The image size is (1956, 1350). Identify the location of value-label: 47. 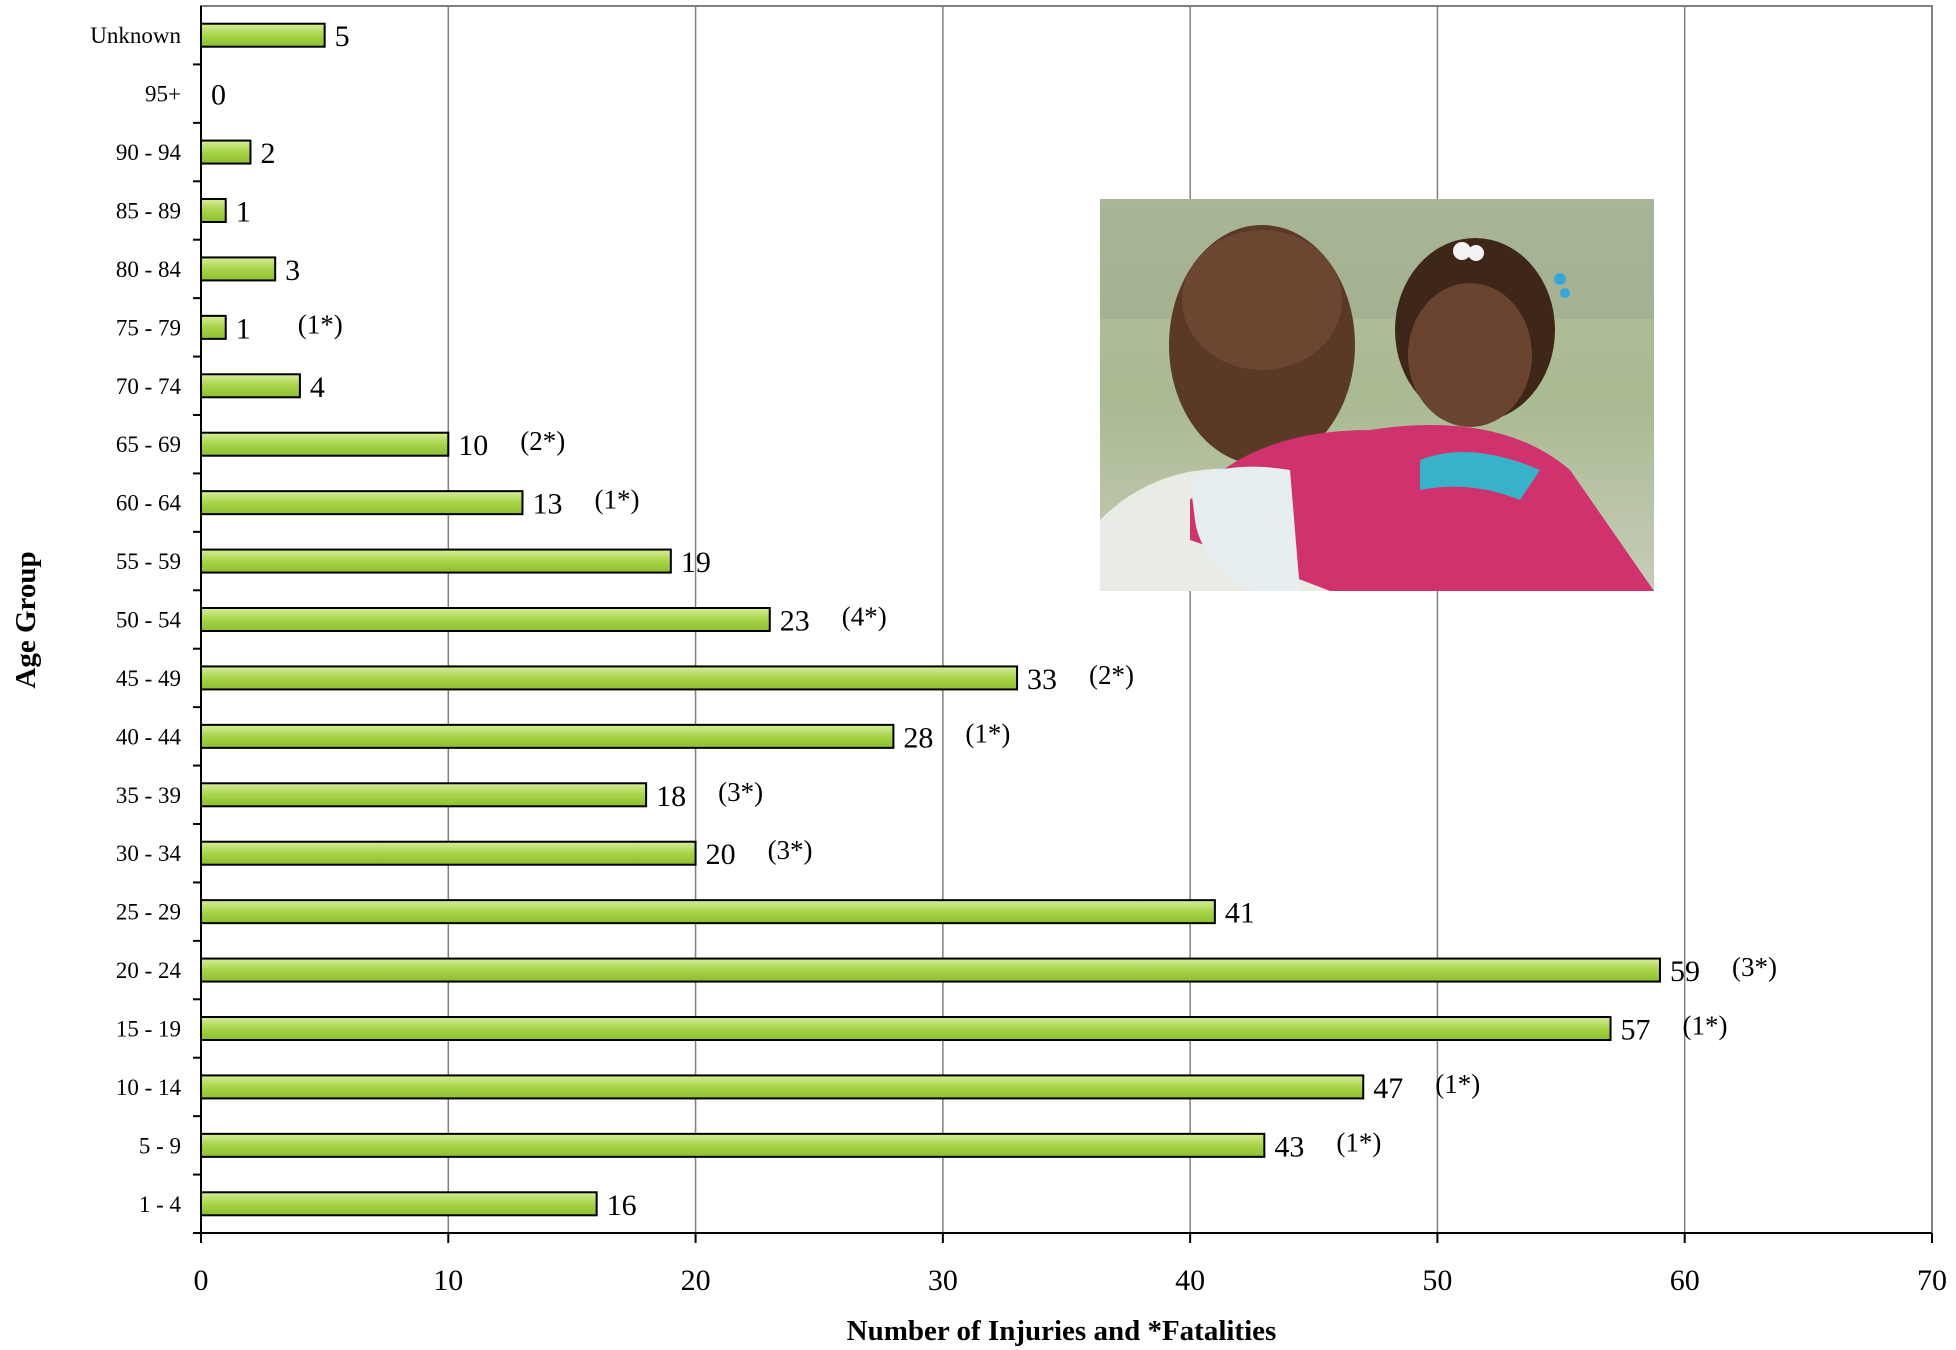
(1388, 1088).